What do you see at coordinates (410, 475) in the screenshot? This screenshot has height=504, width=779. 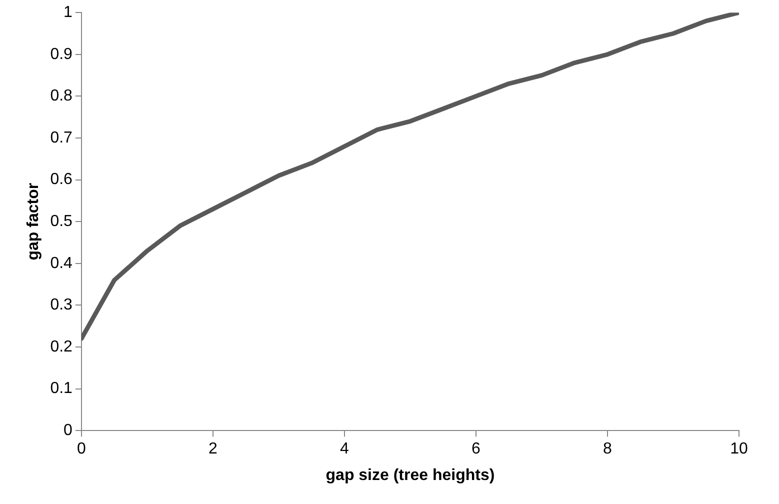 I see `x-axis-title: gap size (tree heights)` at bounding box center [410, 475].